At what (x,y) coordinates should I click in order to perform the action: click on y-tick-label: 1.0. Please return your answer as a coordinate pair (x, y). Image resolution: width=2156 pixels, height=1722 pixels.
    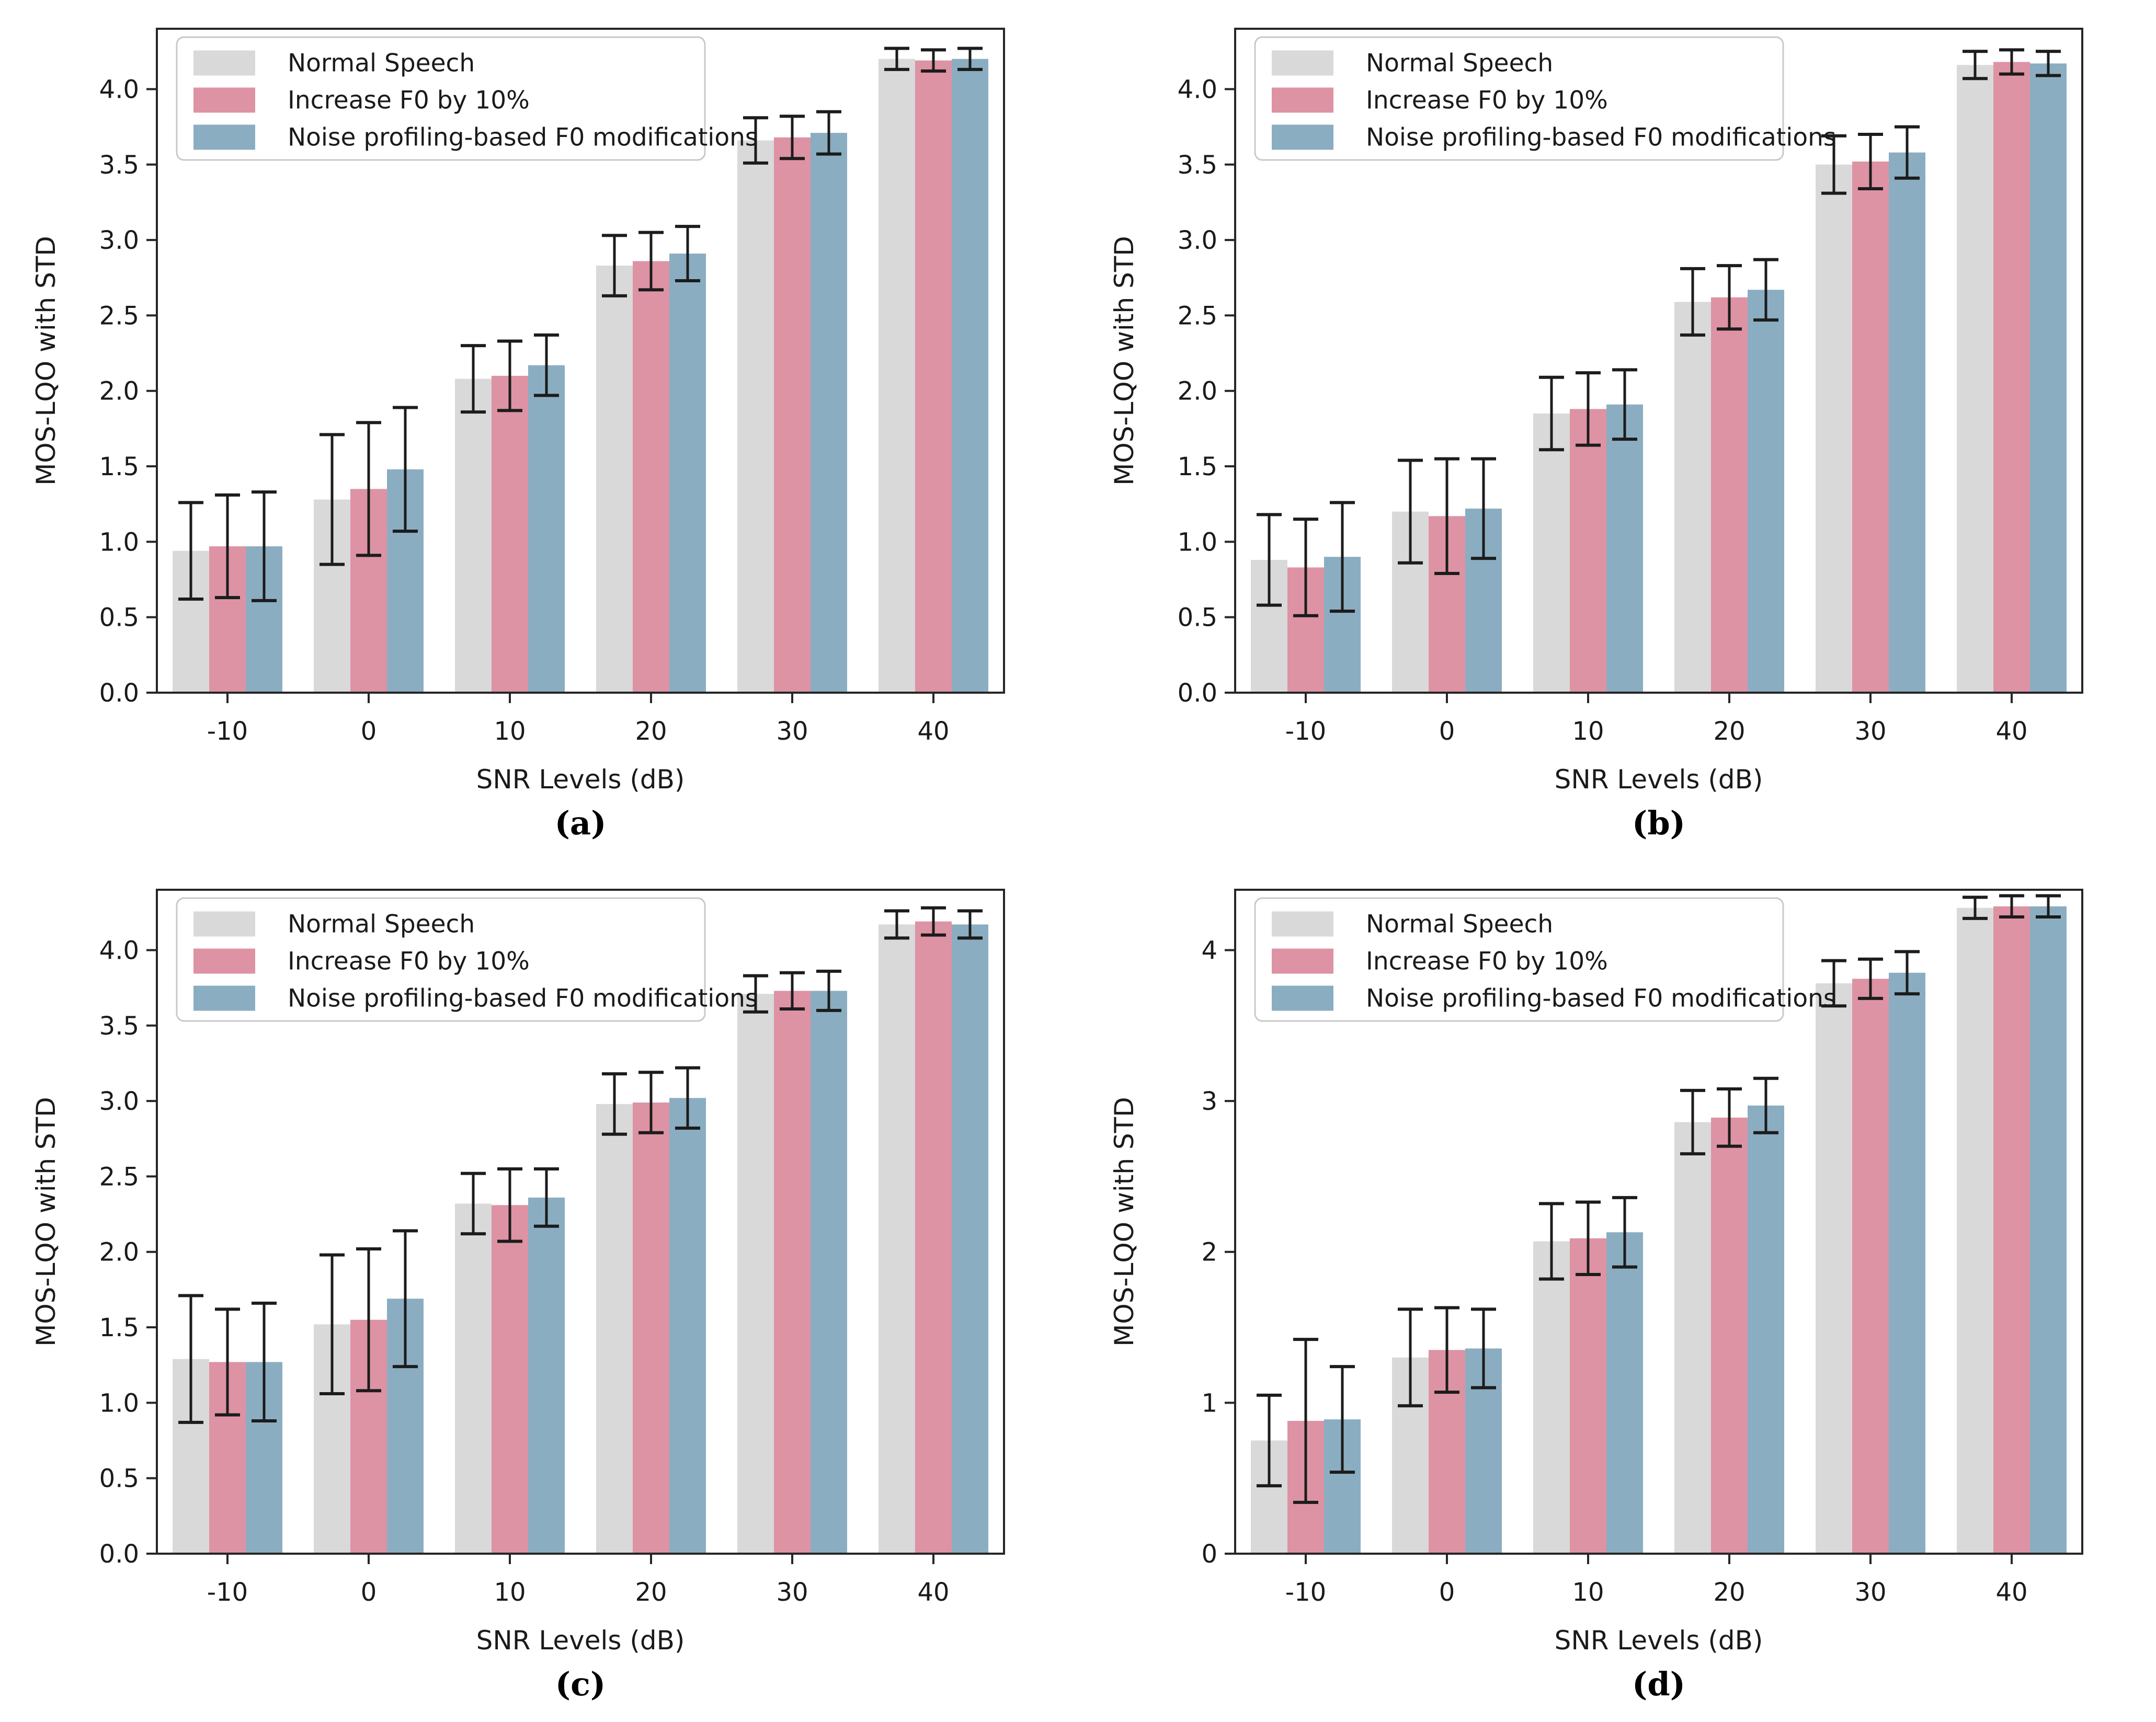
    Looking at the image, I should click on (1198, 542).